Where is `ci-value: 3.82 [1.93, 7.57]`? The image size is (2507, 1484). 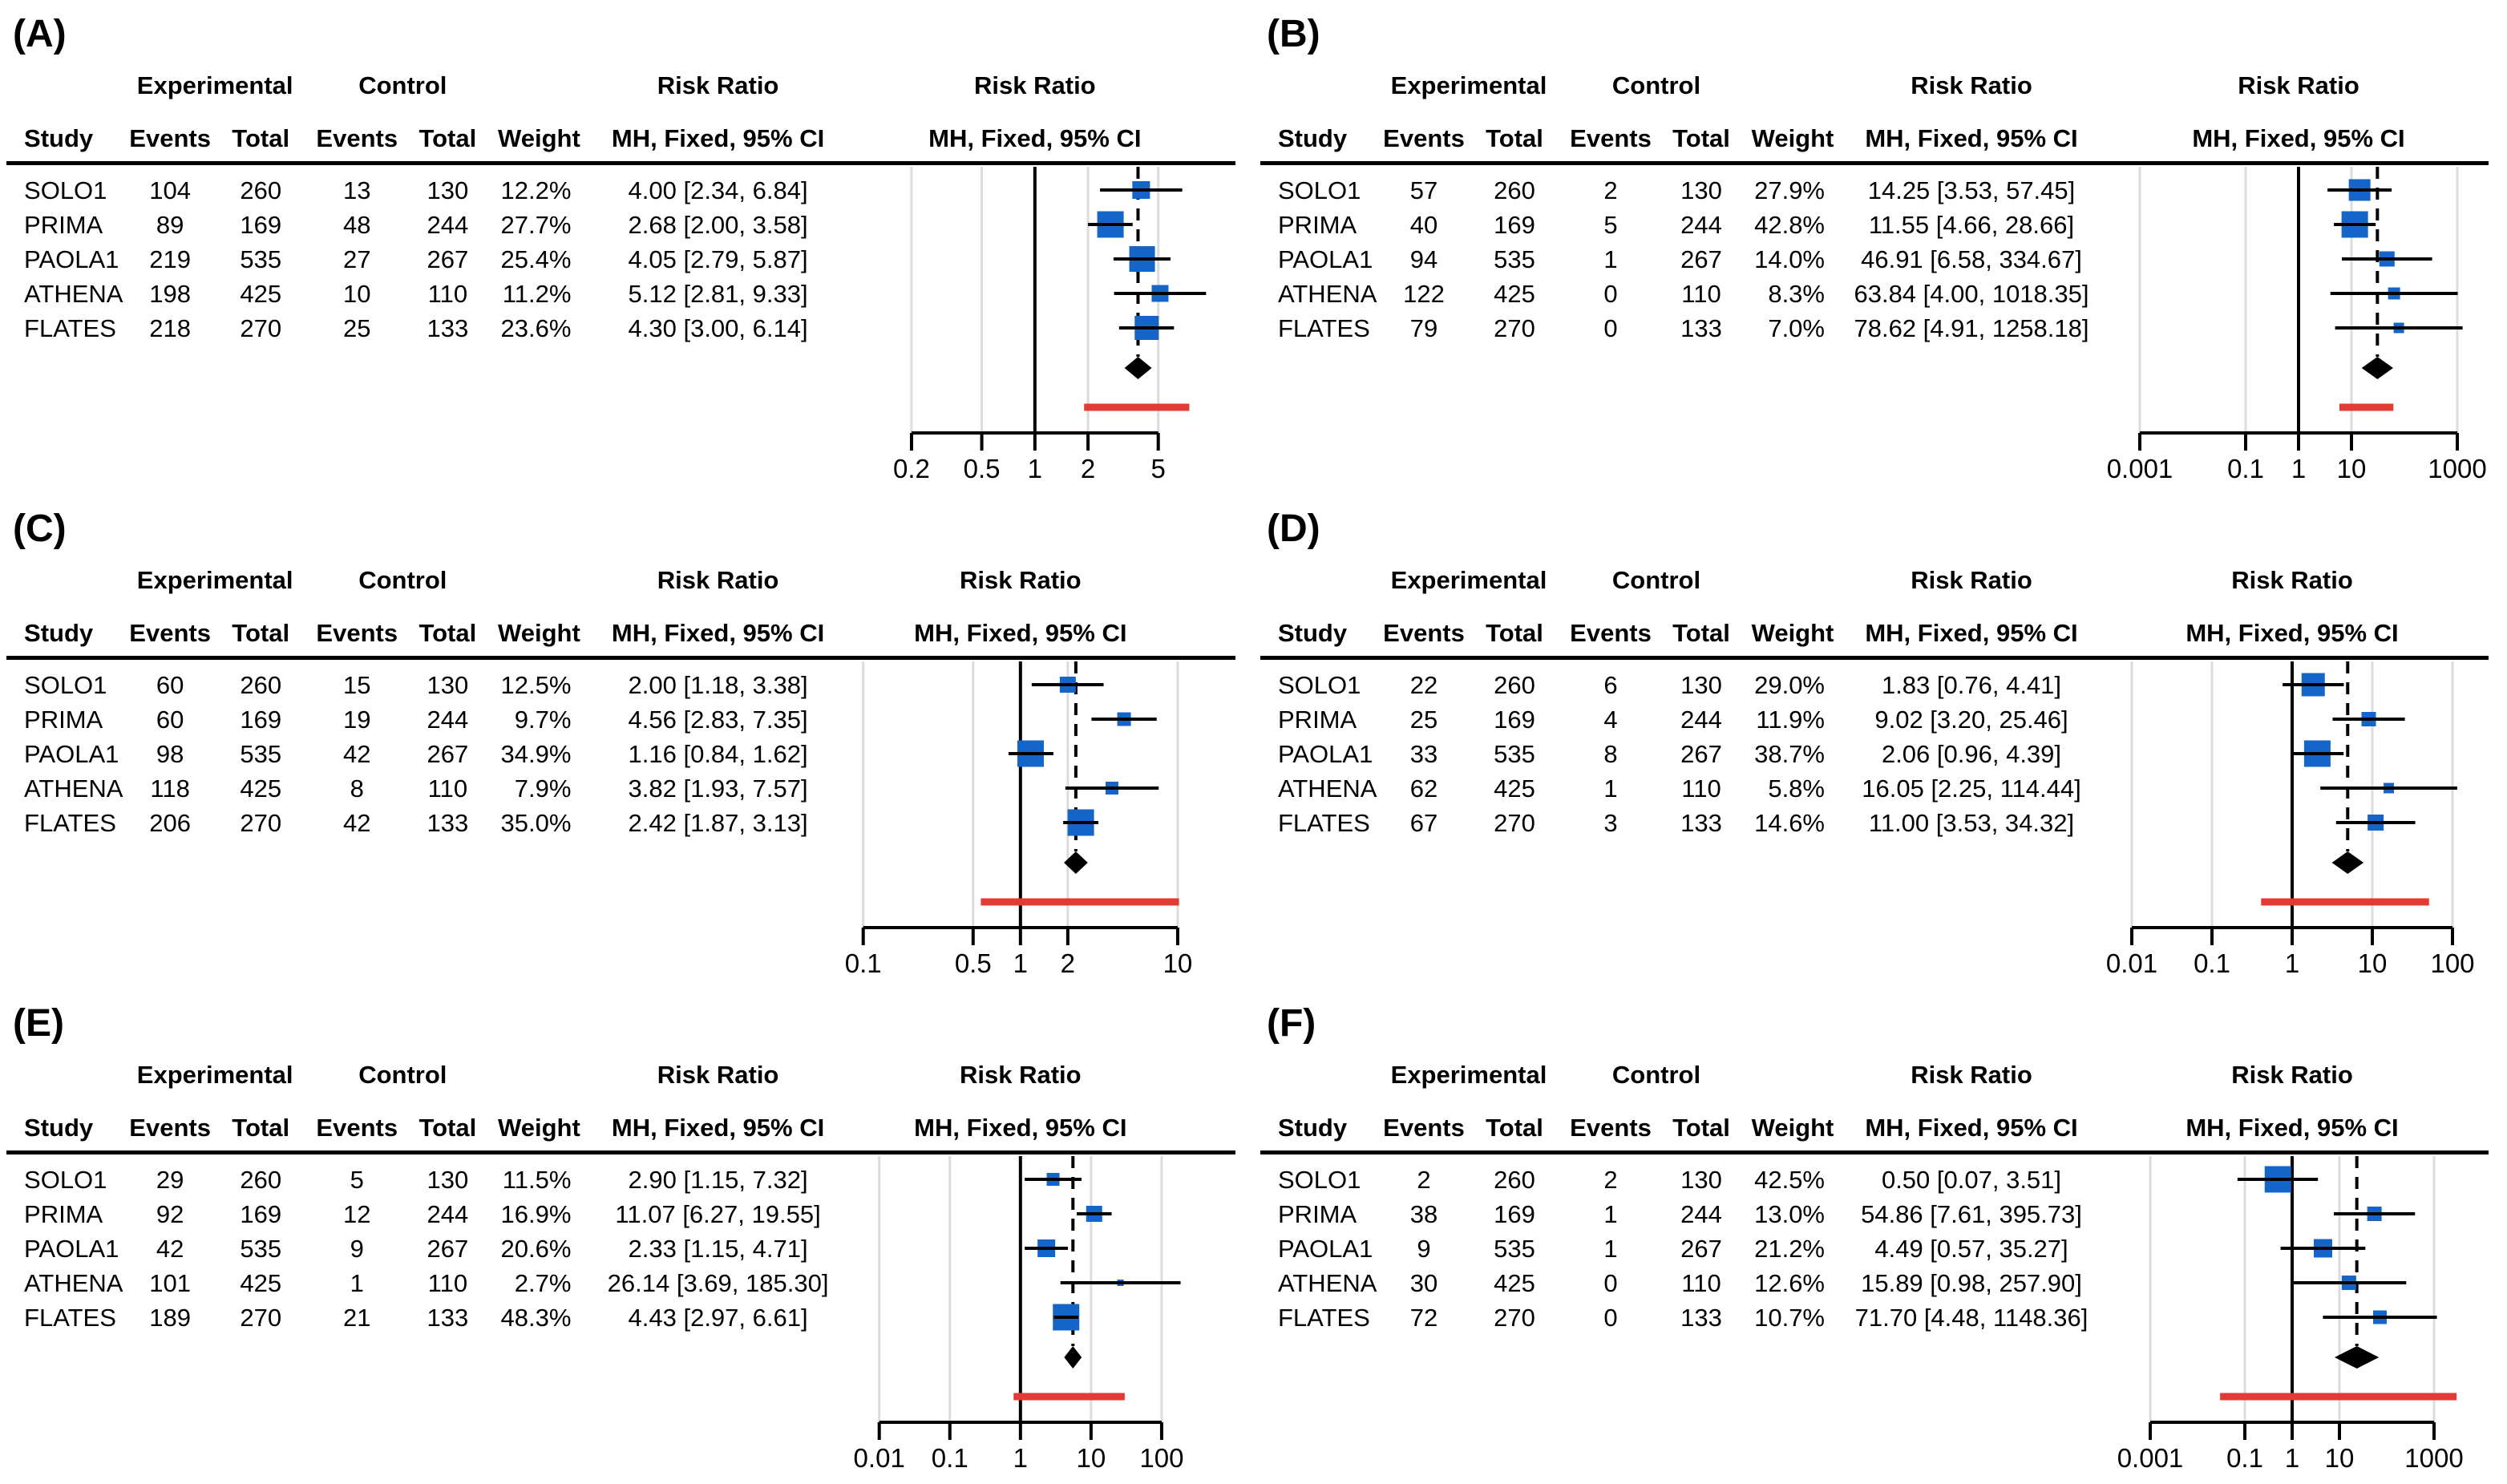 ci-value: 3.82 [1.93, 7.57] is located at coordinates (717, 789).